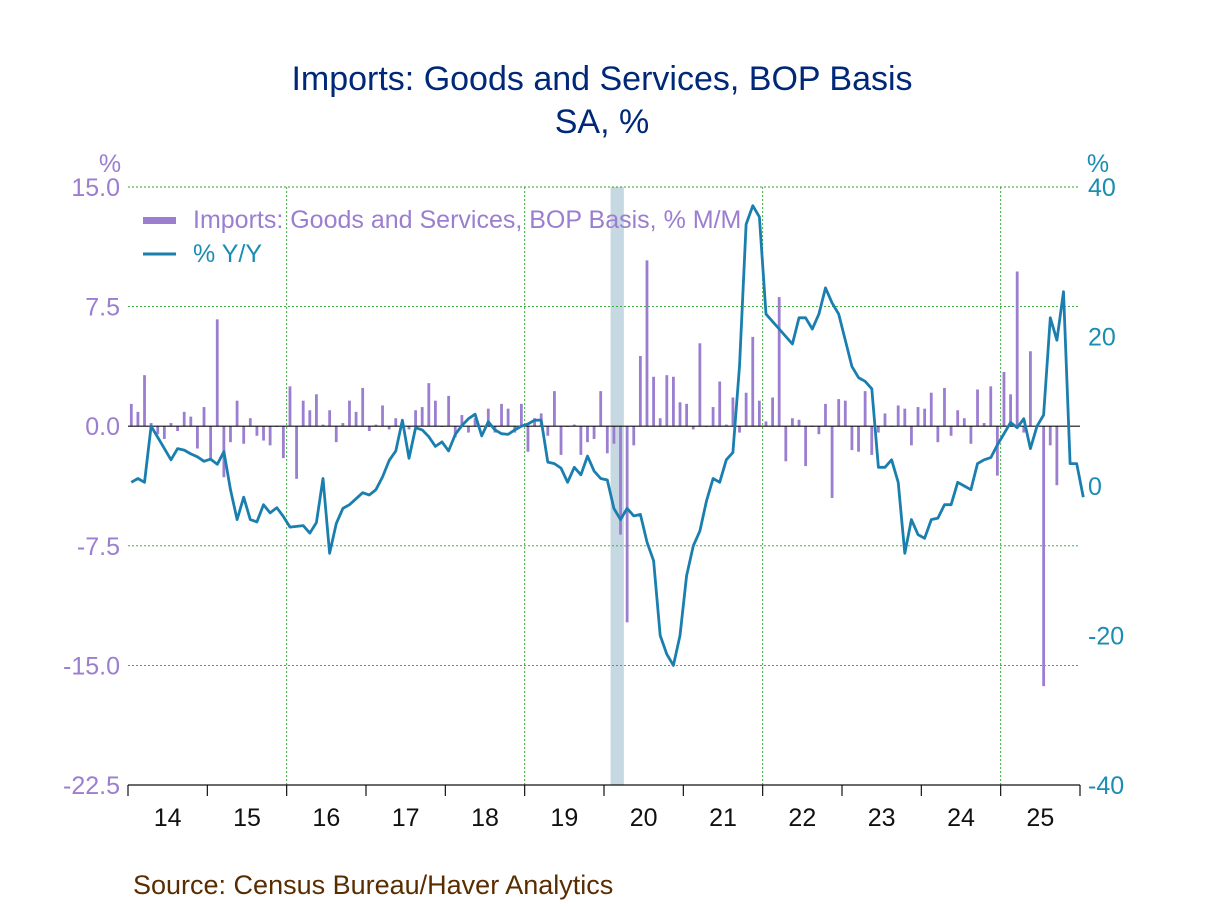 This screenshot has height=906, width=1208. What do you see at coordinates (1102, 188) in the screenshot?
I see `right-tick-label: 40` at bounding box center [1102, 188].